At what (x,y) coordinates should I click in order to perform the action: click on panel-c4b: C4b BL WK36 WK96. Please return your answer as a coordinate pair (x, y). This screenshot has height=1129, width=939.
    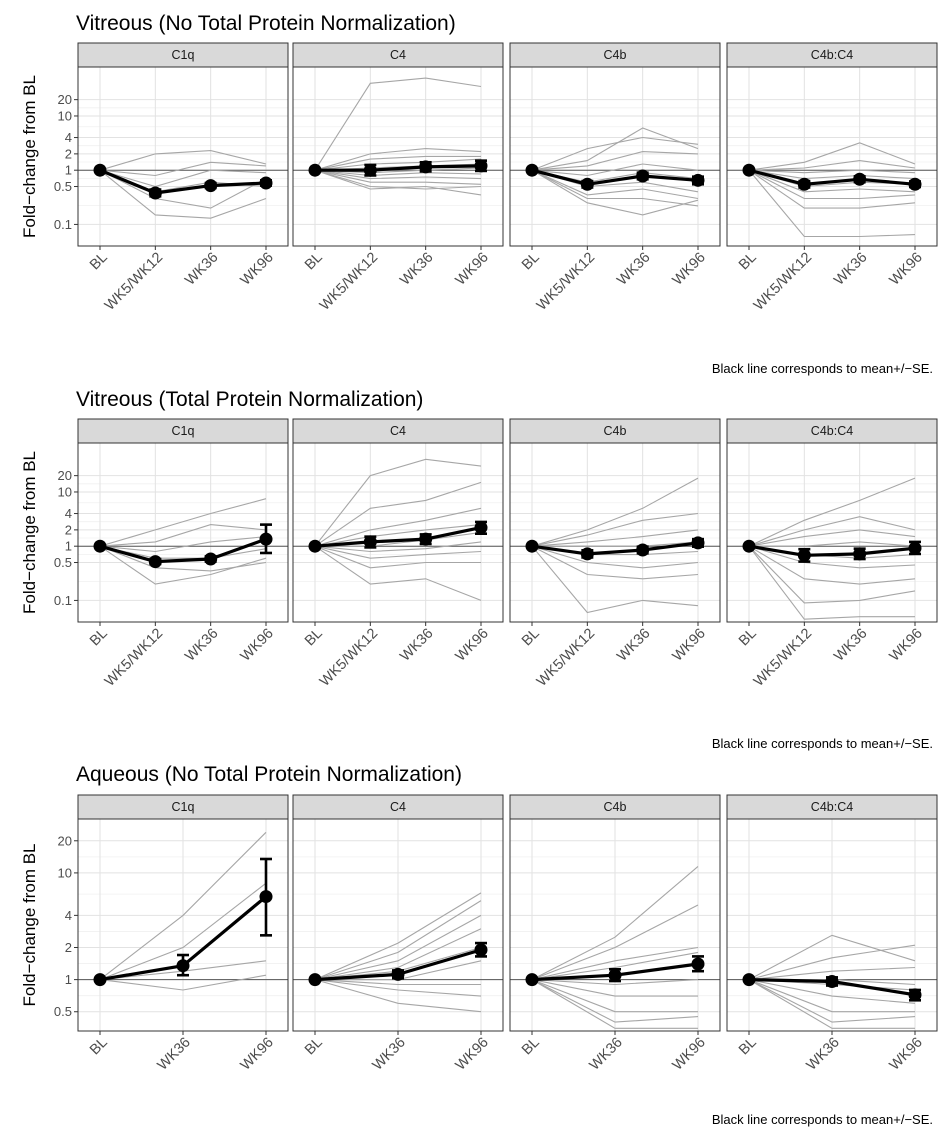
    Looking at the image, I should click on (615, 934).